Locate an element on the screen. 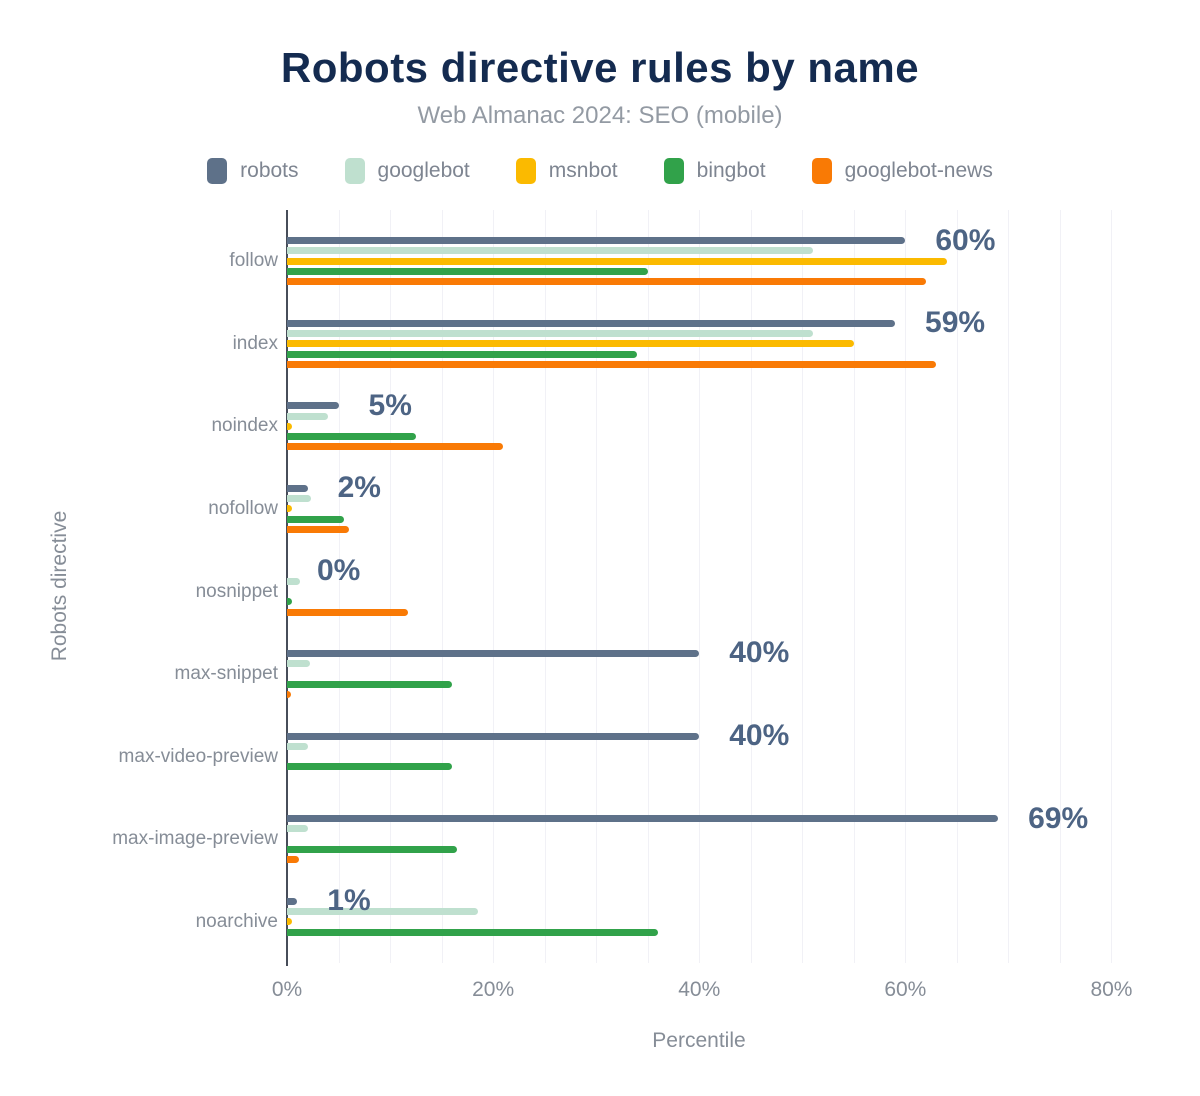 Image resolution: width=1200 pixels, height=1096 pixels. category-row-nofollow is located at coordinates (725, 509).